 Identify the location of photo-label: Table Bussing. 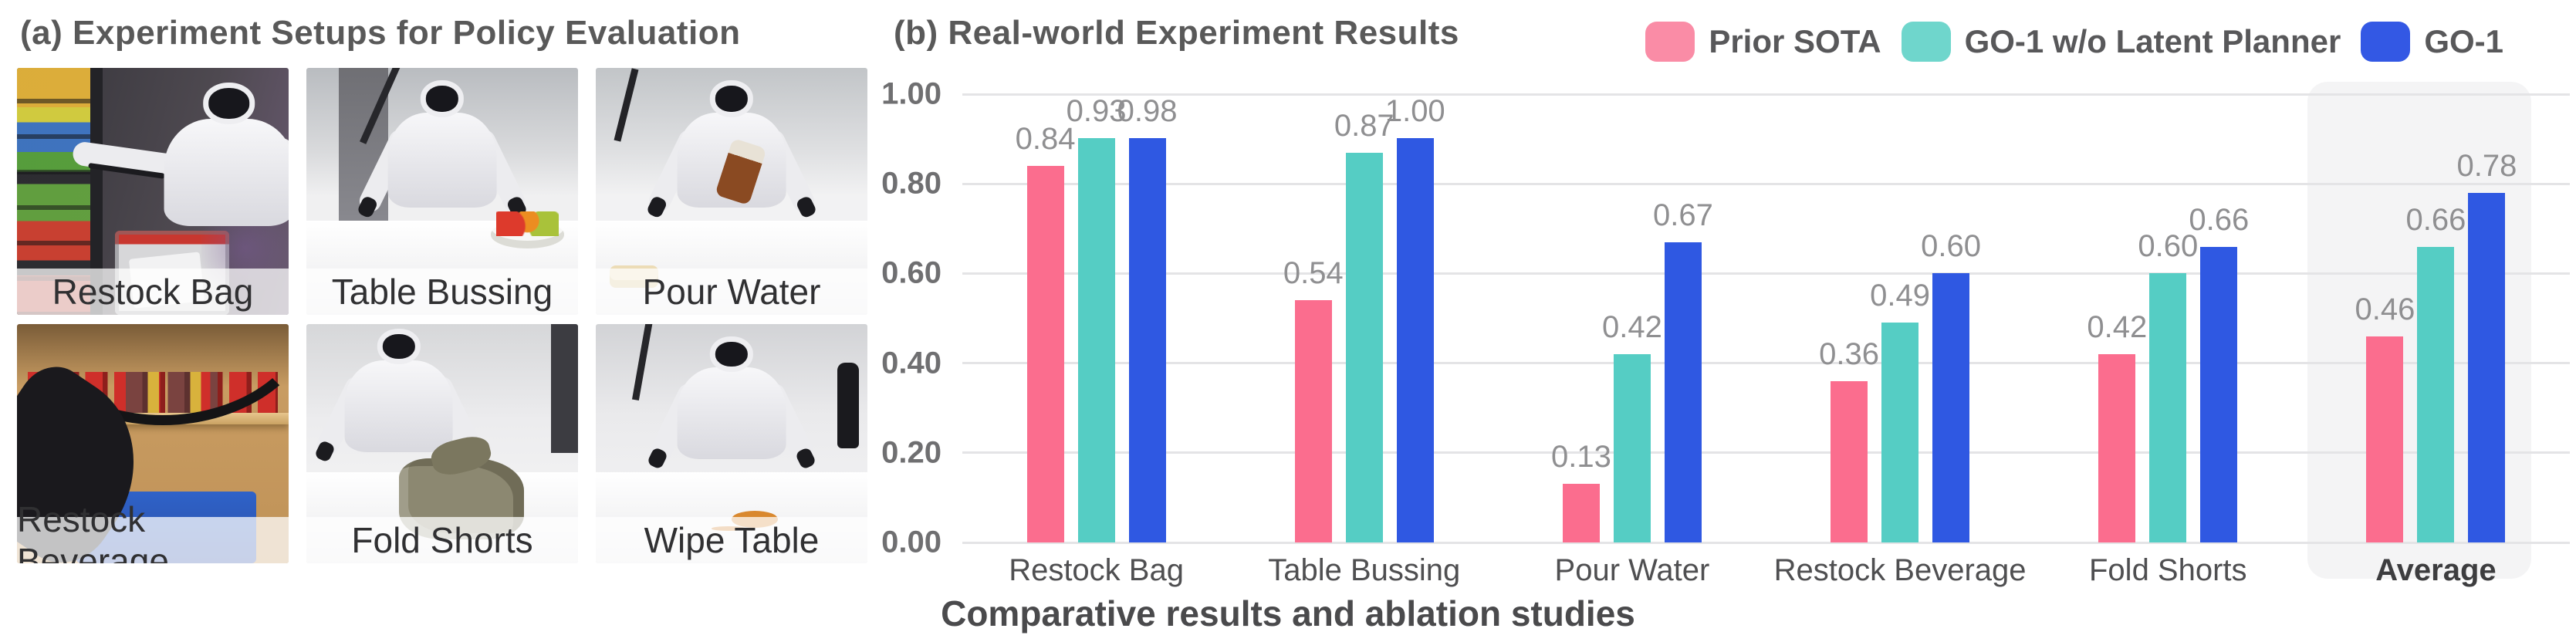
(442, 292).